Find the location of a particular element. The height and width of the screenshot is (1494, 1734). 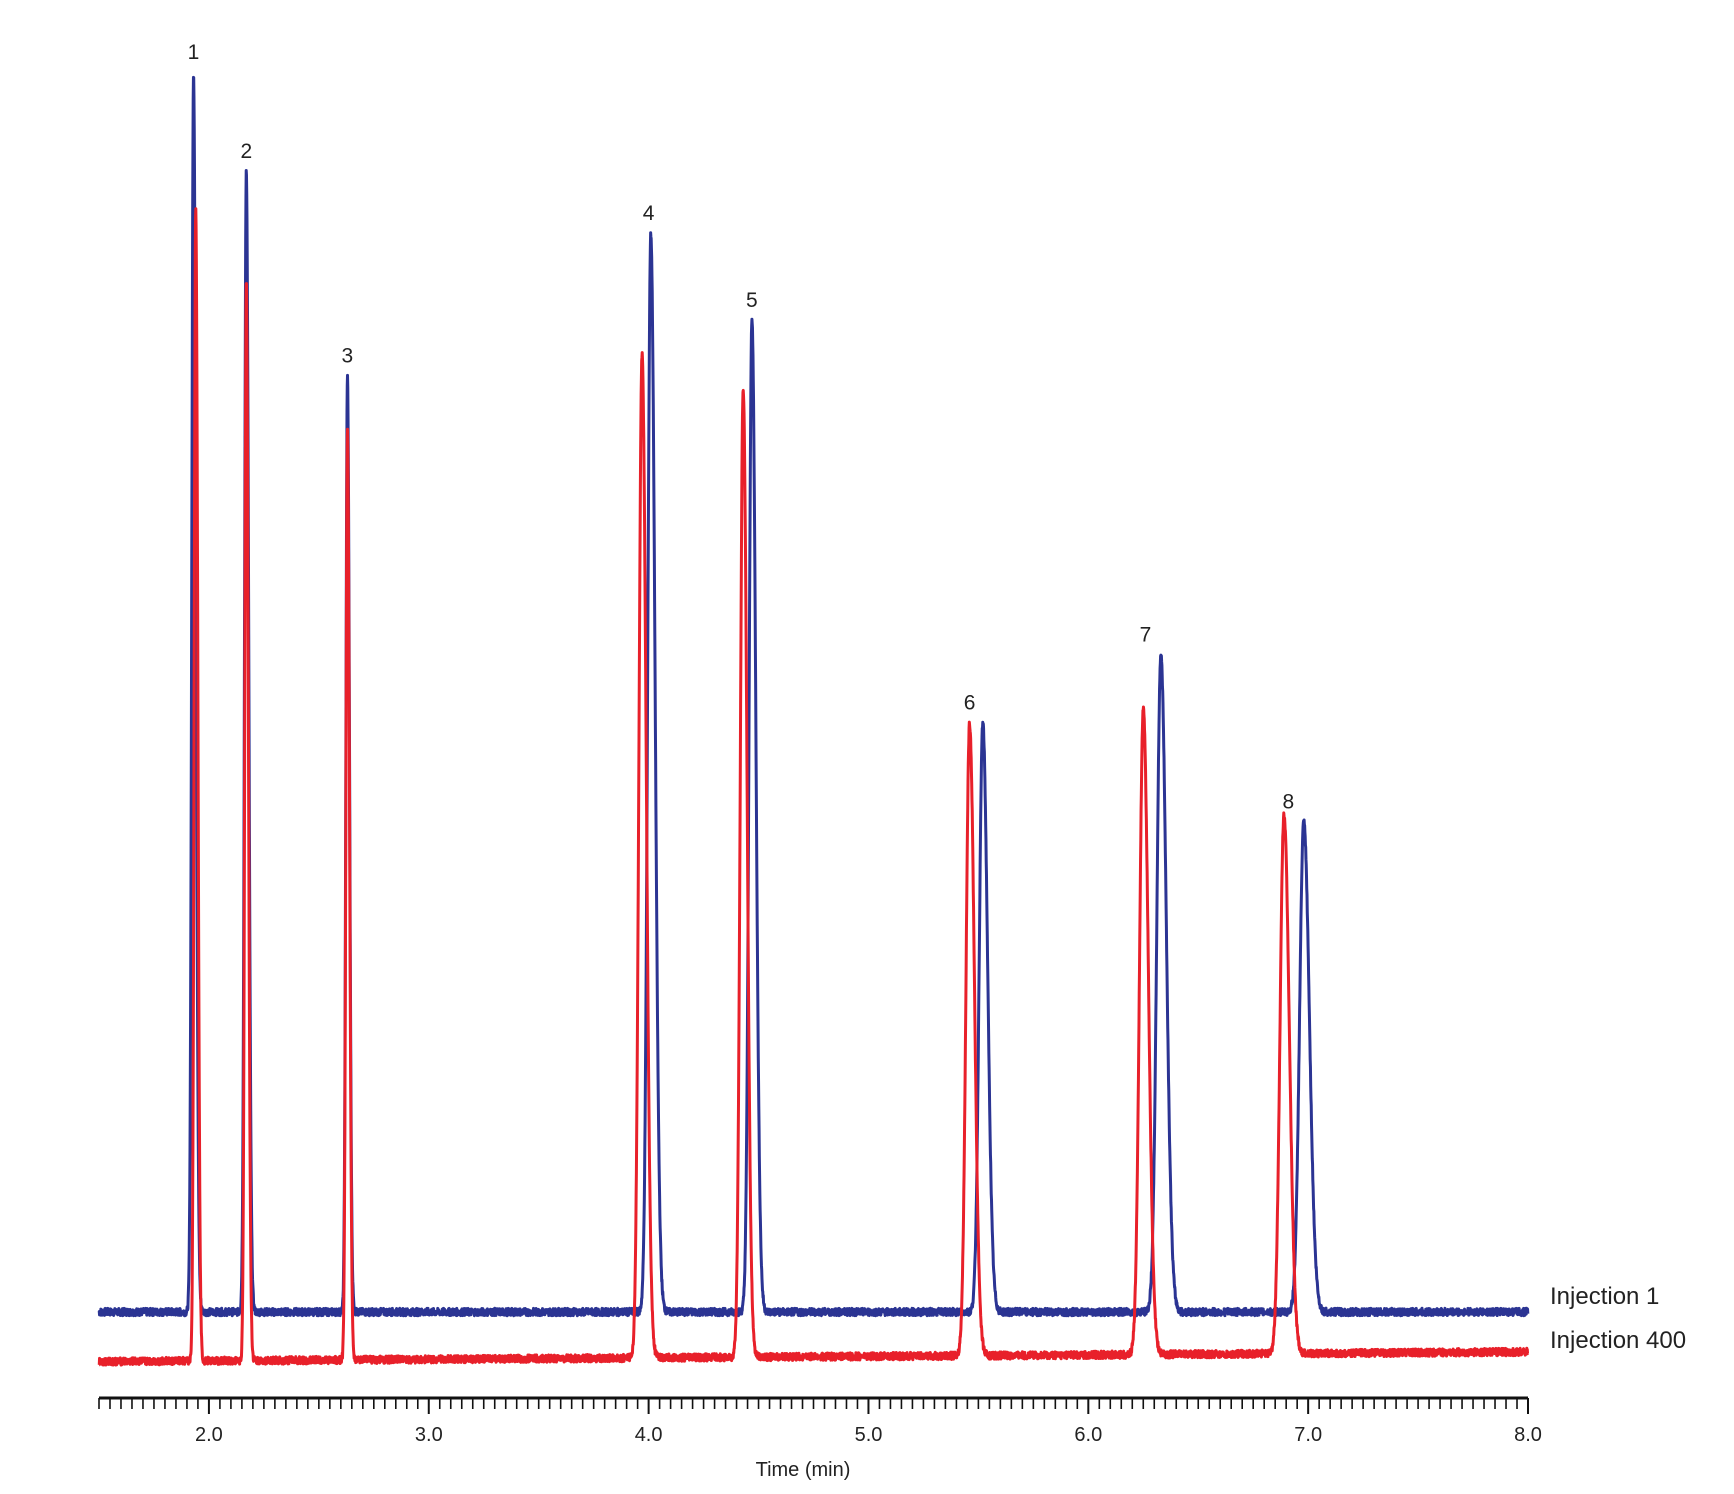

x-tick-label: 4.0 is located at coordinates (649, 1435).